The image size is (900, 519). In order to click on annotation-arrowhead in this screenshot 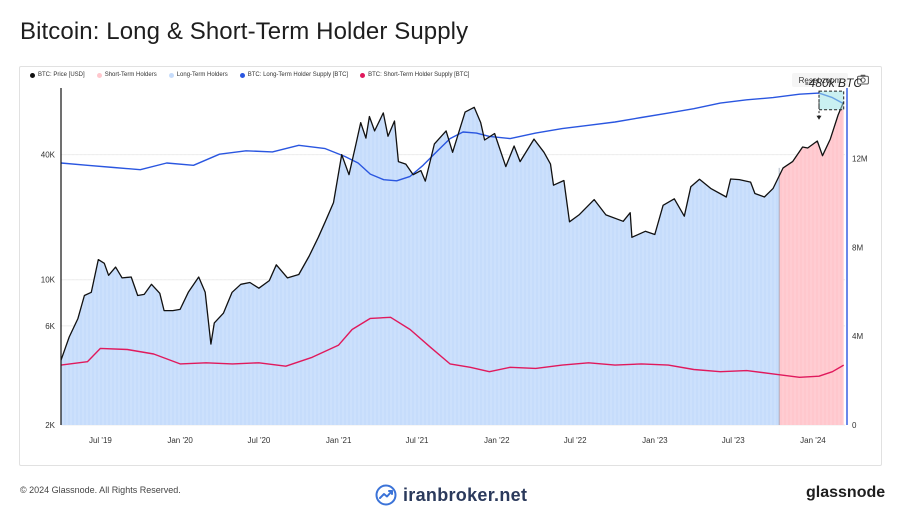, I will do `click(819, 117)`.